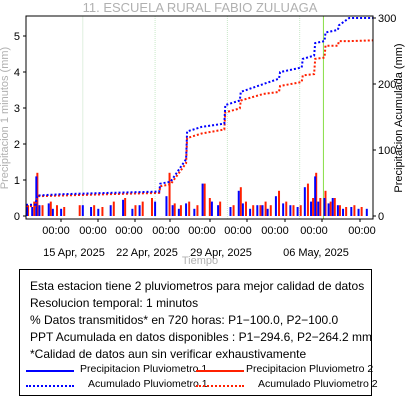  I want to click on y-right-tick-label-1: 100, so click(387, 151).